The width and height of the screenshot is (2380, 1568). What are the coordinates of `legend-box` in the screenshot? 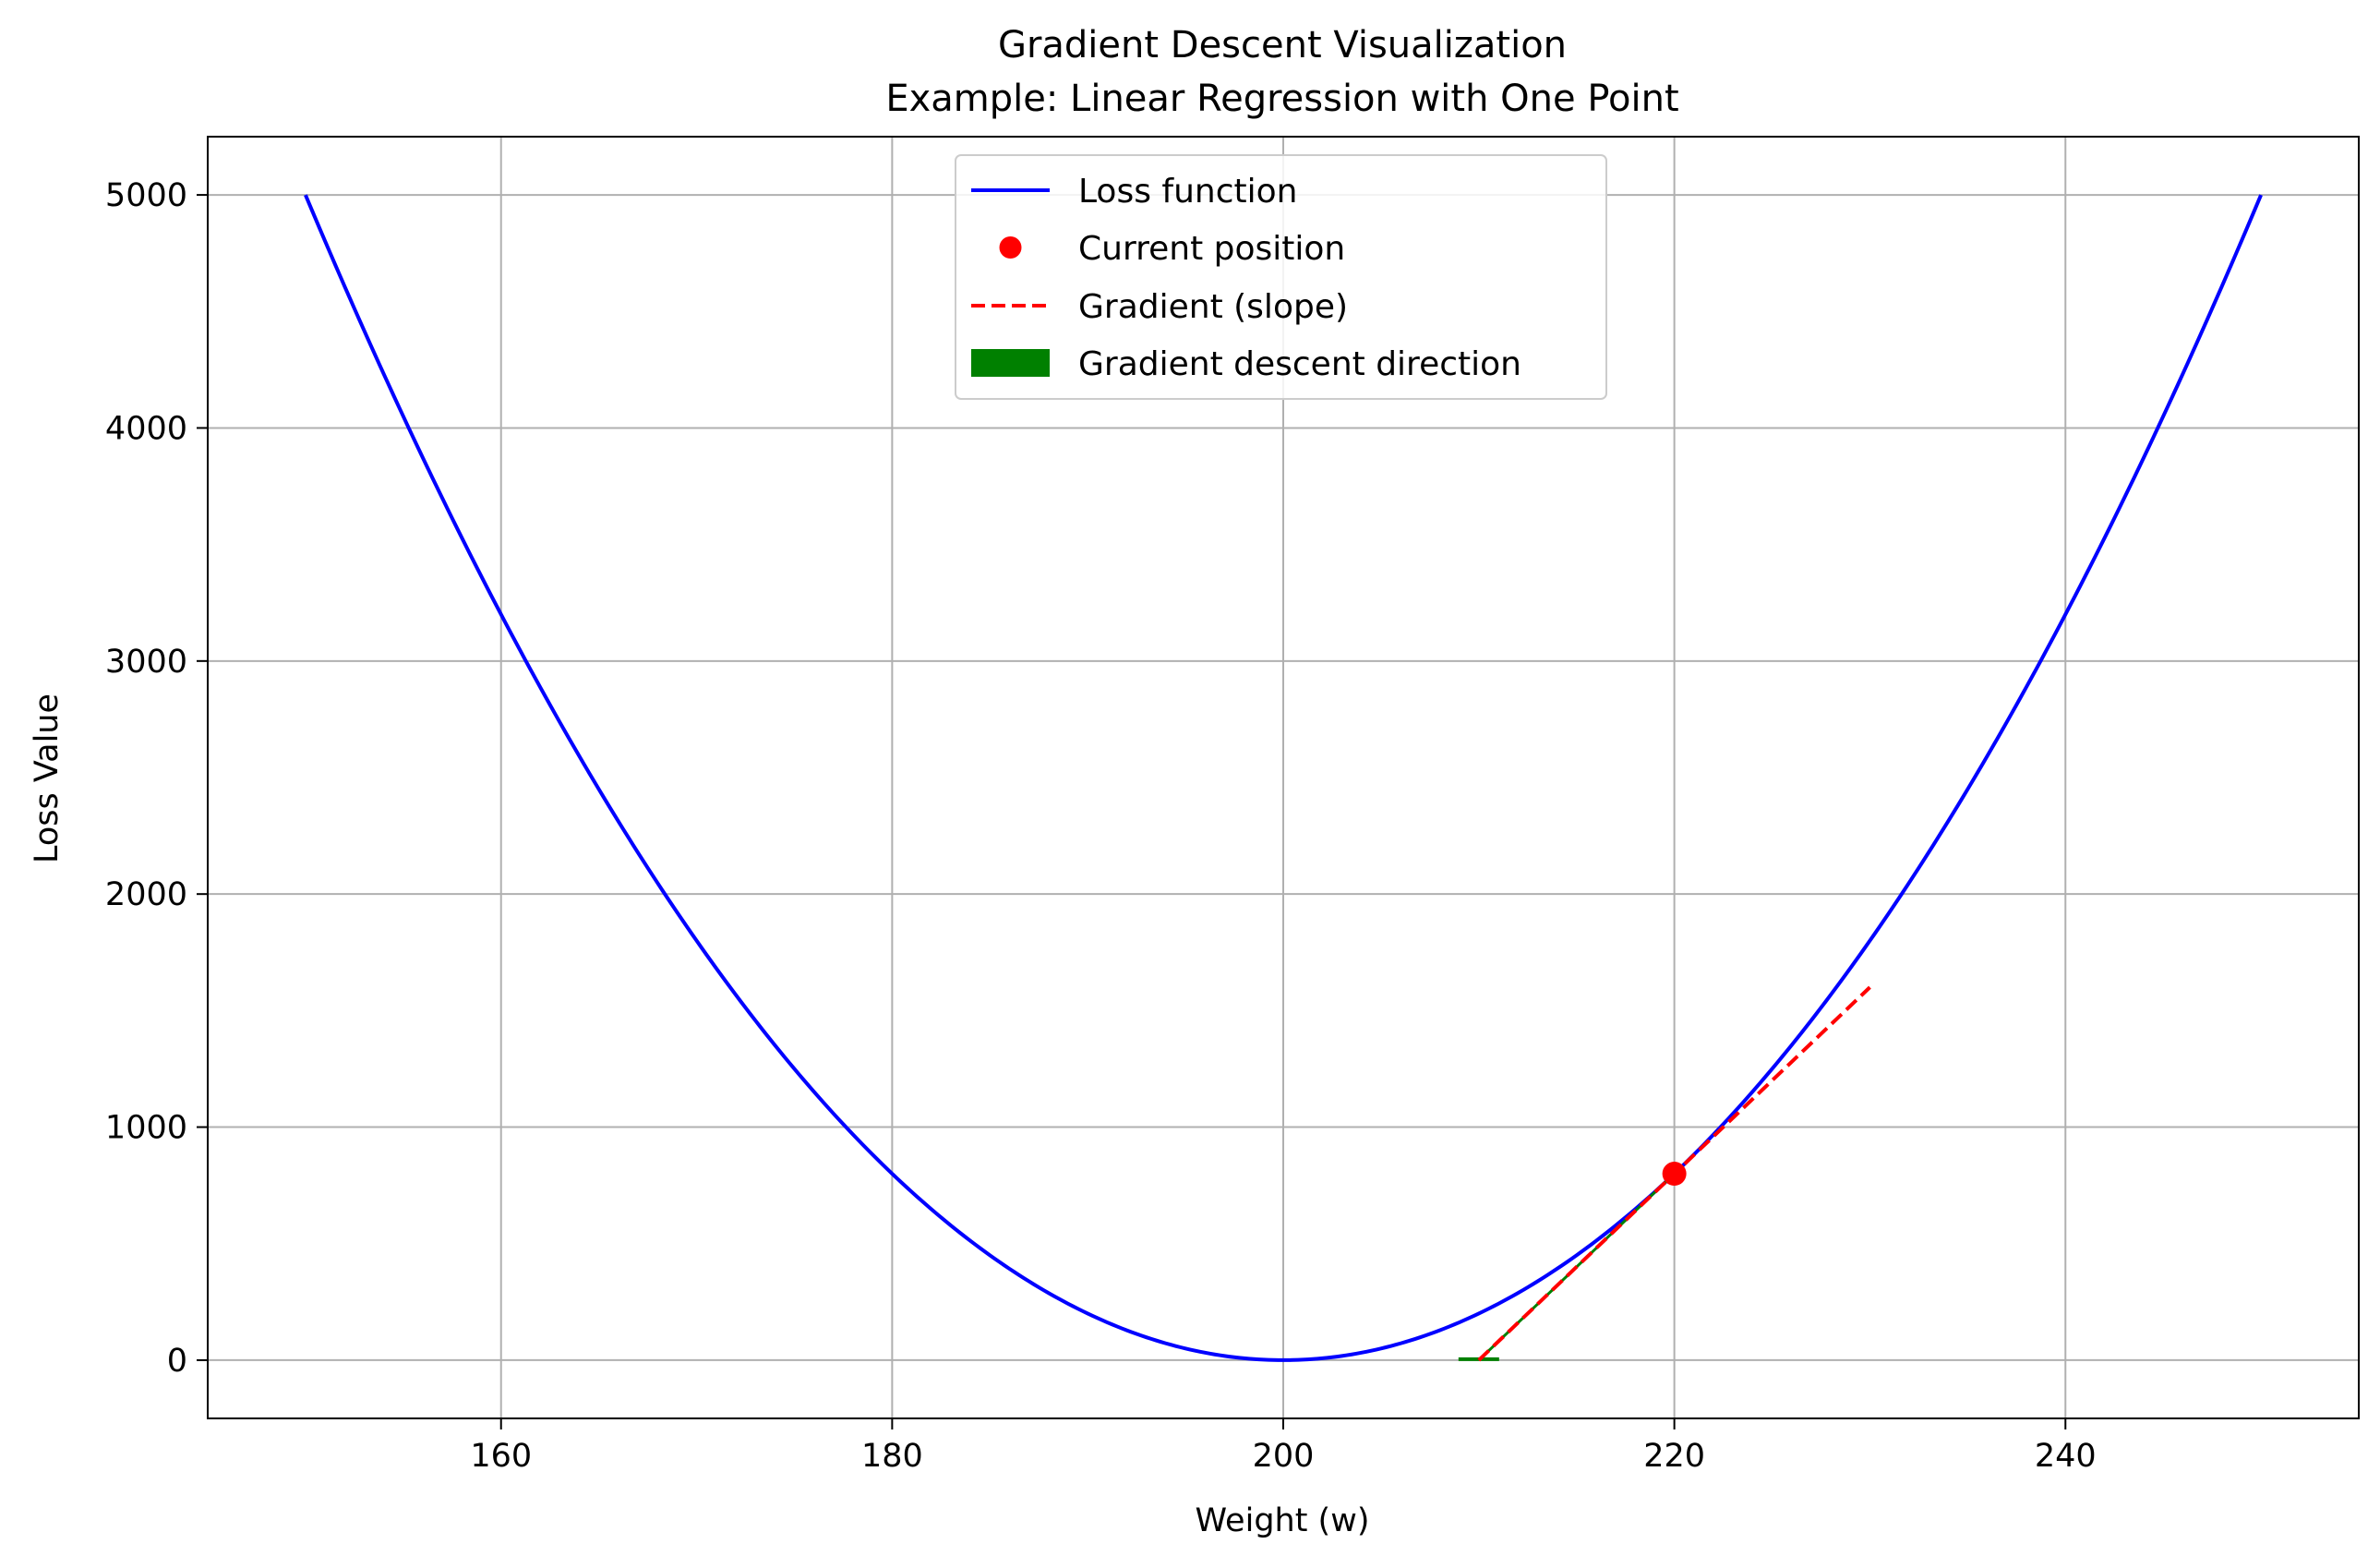 It's located at (1281, 277).